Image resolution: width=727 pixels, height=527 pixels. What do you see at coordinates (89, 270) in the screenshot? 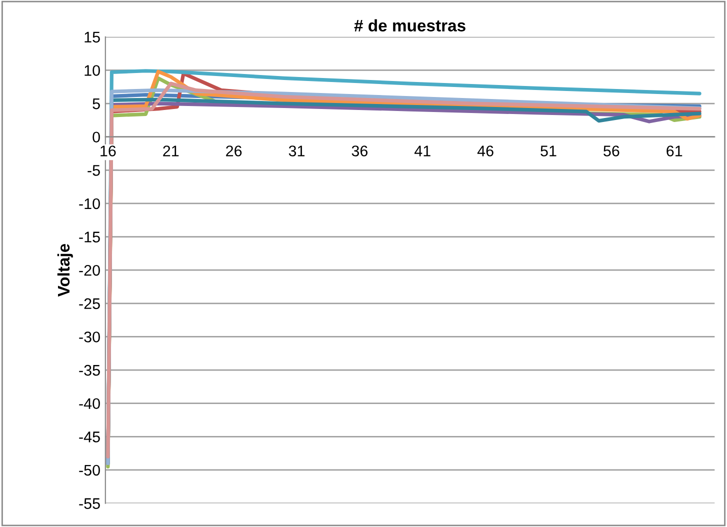
I see `y-tick-label: -20` at bounding box center [89, 270].